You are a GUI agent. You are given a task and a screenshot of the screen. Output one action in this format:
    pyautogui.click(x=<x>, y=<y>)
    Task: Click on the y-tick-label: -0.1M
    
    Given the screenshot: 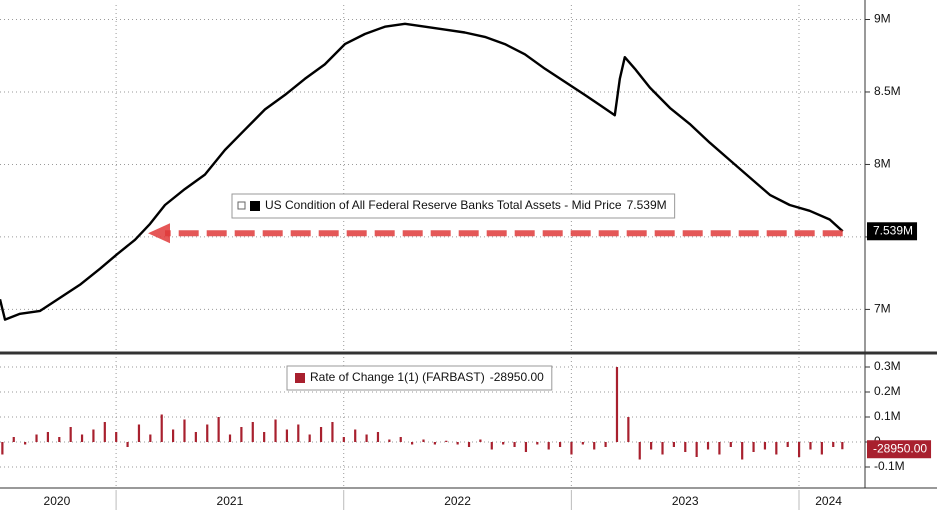 What is the action you would take?
    pyautogui.click(x=889, y=466)
    